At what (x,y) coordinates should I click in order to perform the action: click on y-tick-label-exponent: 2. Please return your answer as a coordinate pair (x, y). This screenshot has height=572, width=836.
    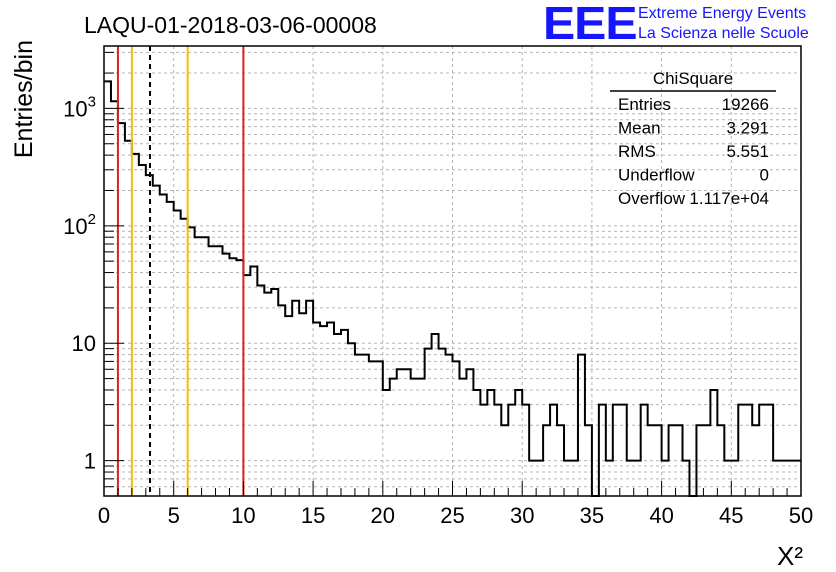
    Looking at the image, I should click on (92, 219).